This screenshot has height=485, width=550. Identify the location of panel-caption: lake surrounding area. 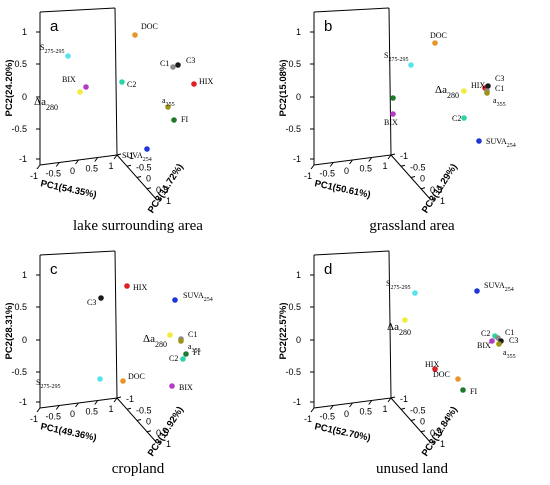
(138, 226).